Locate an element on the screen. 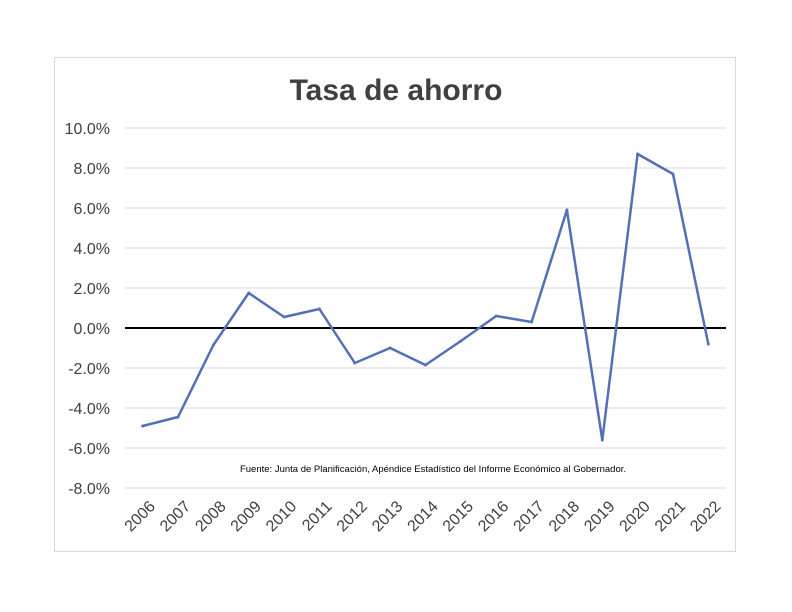 This screenshot has width=792, height=612. x-tick-label: 2022 is located at coordinates (705, 516).